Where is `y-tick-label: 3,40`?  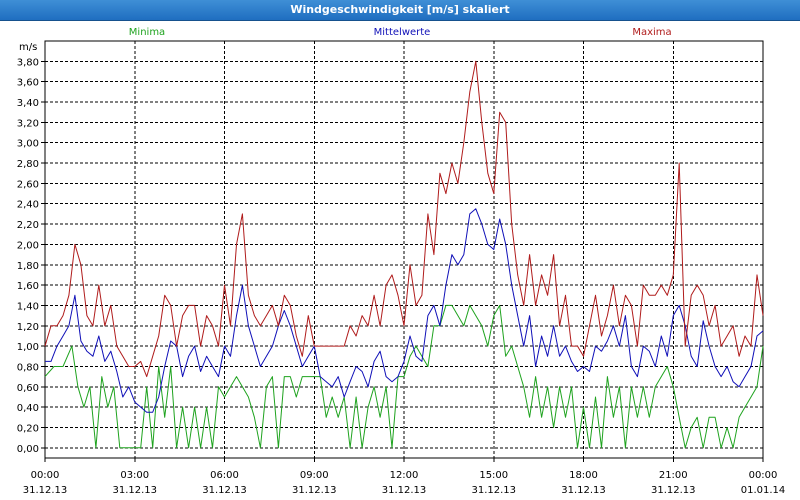 y-tick-label: 3,40 is located at coordinates (28, 103).